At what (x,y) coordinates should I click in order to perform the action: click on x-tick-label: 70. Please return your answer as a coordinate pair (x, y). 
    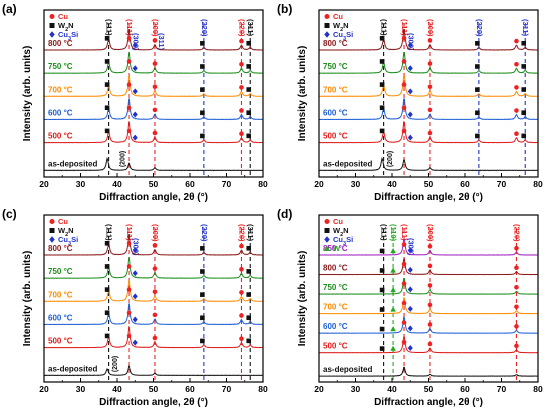
    Looking at the image, I should click on (227, 184).